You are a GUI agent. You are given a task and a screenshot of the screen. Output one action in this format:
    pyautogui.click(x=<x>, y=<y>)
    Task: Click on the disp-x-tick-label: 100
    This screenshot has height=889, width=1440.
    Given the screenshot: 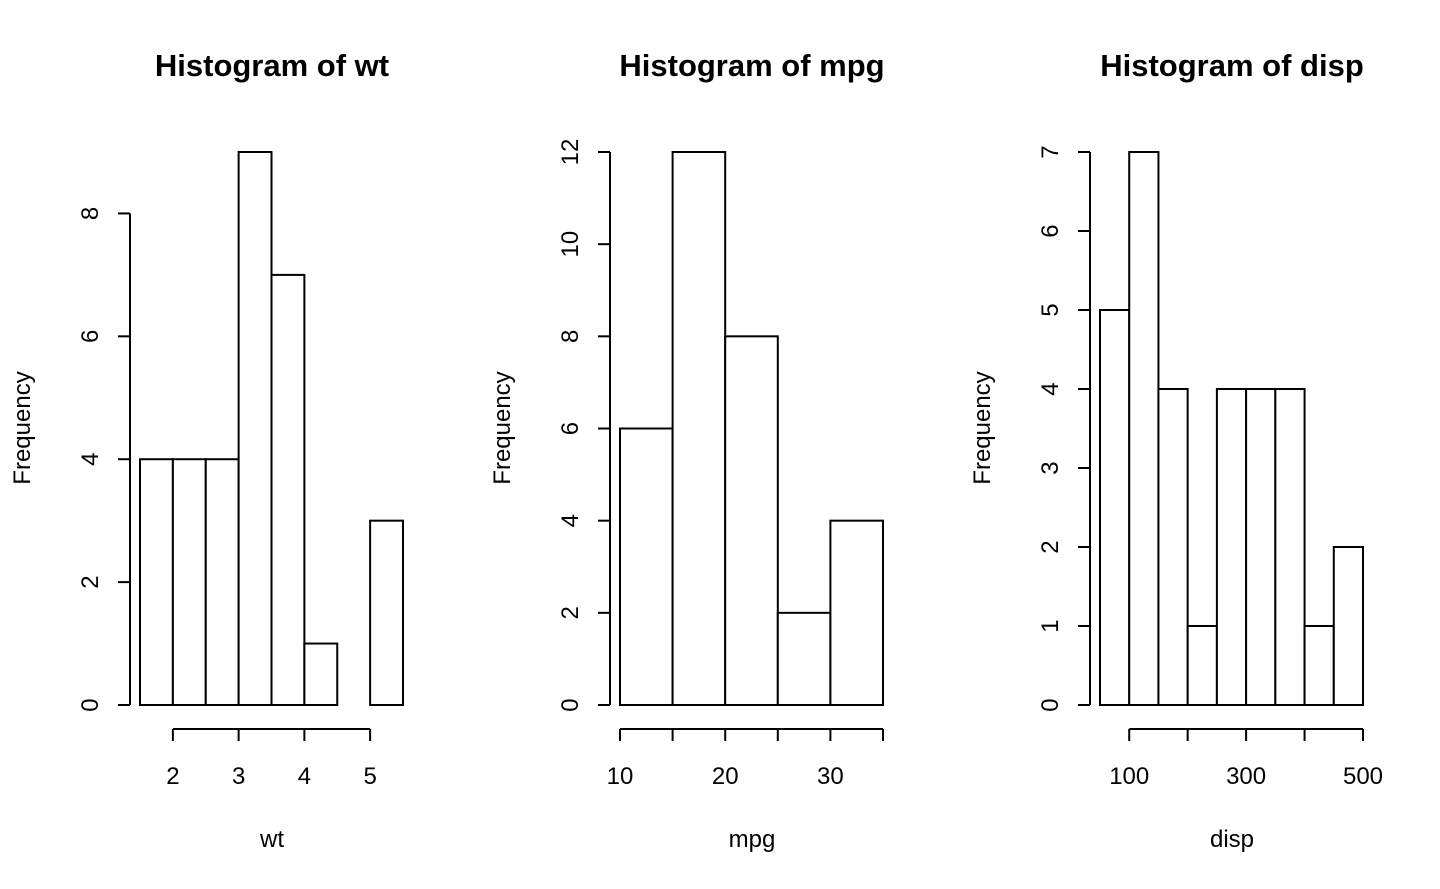 What is the action you would take?
    pyautogui.click(x=1129, y=776)
    